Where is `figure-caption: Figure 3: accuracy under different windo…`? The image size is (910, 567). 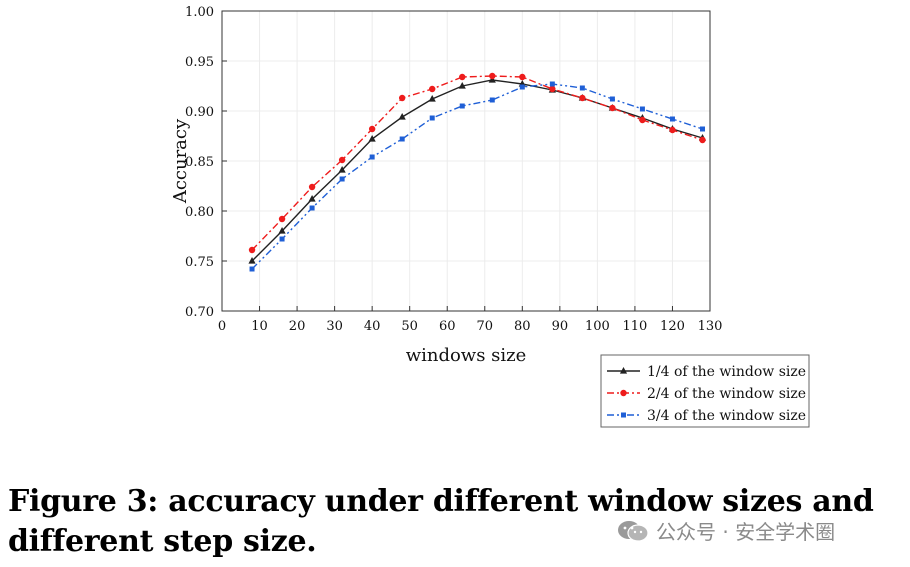 figure-caption: Figure 3: accuracy under different windo… is located at coordinates (441, 521).